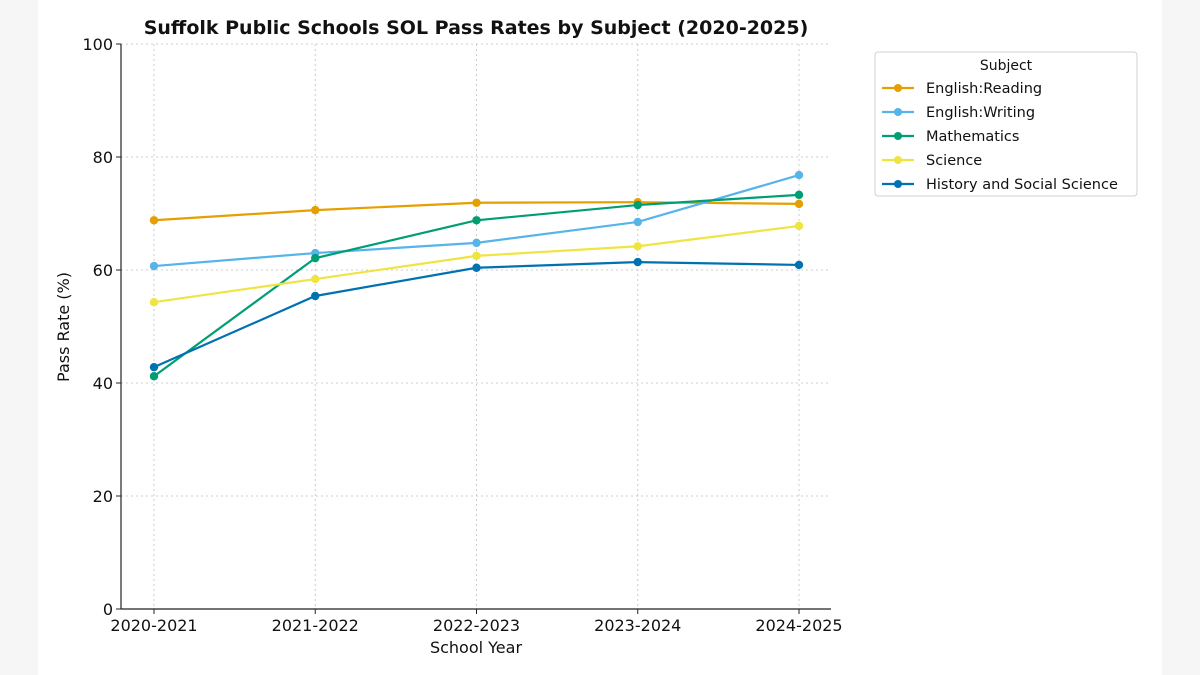  Describe the element at coordinates (954, 161) in the screenshot. I see `legend-label: Science` at that location.